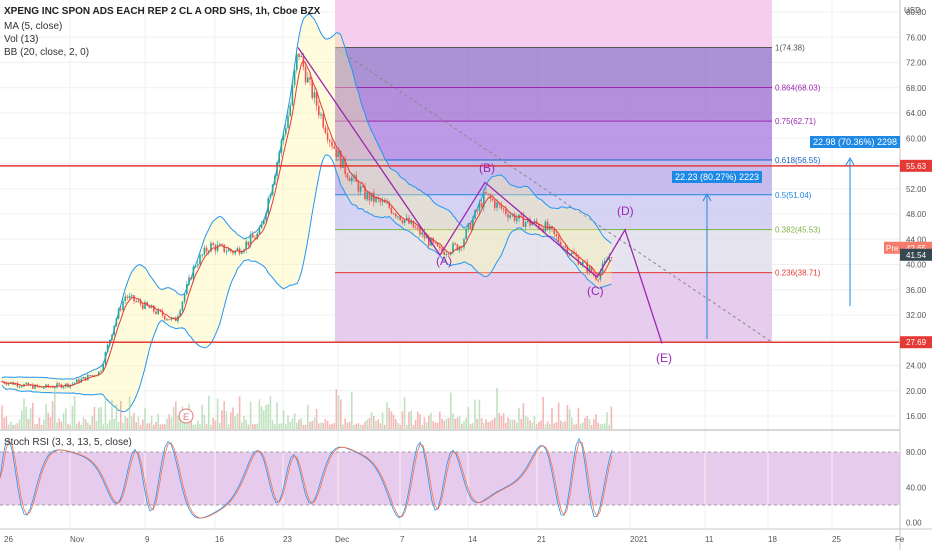  Describe the element at coordinates (916, 487) in the screenshot. I see `stoch-tick-label: 40.00` at that location.